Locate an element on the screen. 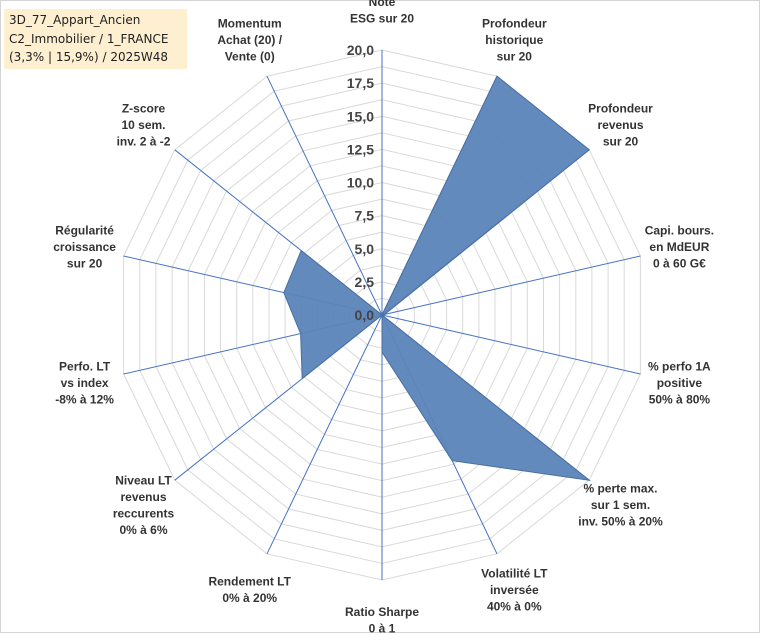 The image size is (760, 633). axis-label-line: 0% à 6% is located at coordinates (143, 530).